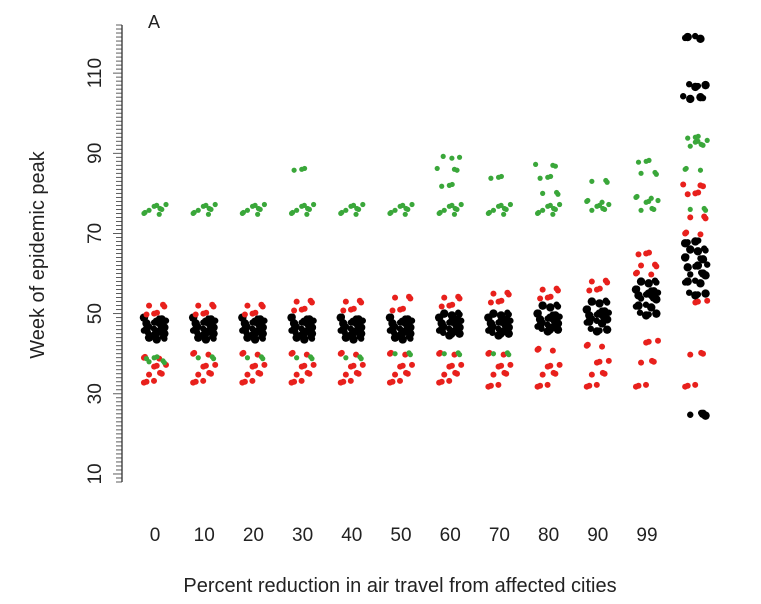 The width and height of the screenshot is (761, 604). Describe the element at coordinates (548, 535) in the screenshot. I see `x-tick-label: 80` at that location.